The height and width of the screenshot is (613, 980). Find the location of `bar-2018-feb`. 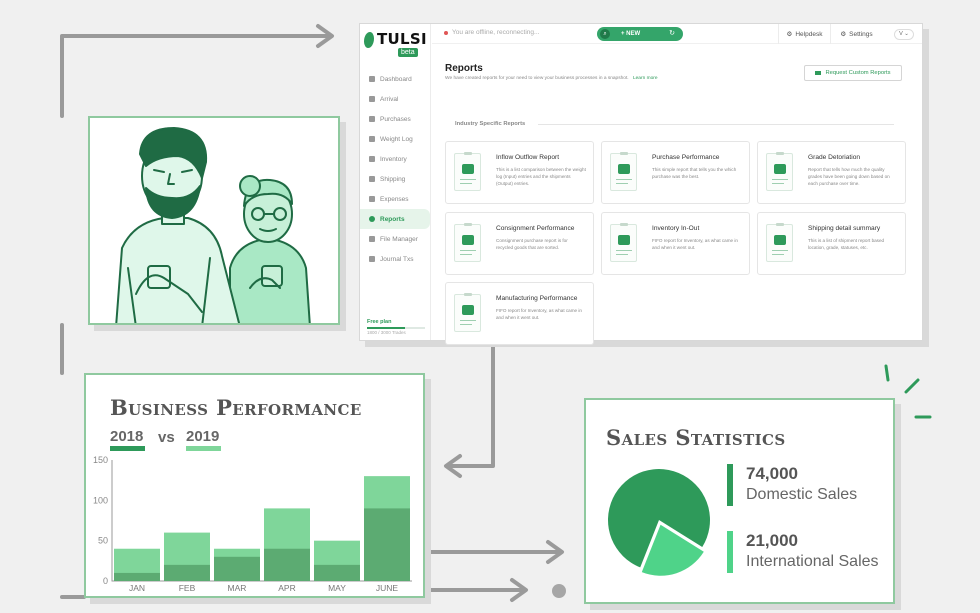

bar-2018-feb is located at coordinates (187, 572).